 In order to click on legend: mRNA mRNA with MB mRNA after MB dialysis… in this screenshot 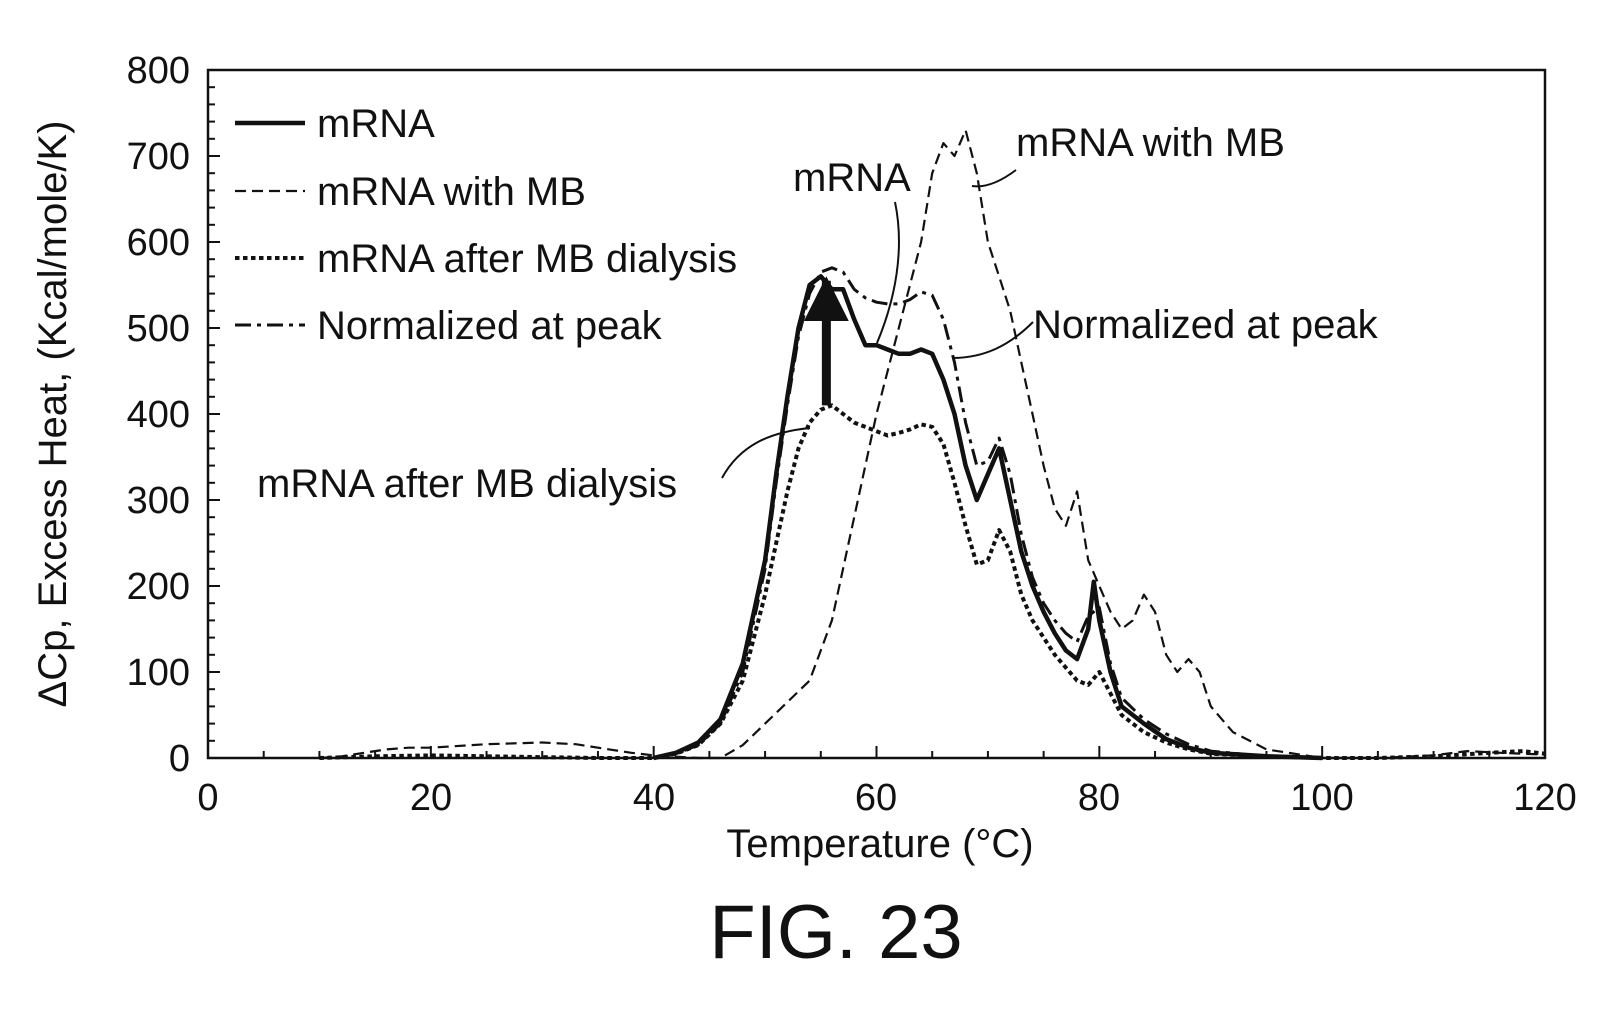, I will do `click(486, 225)`.